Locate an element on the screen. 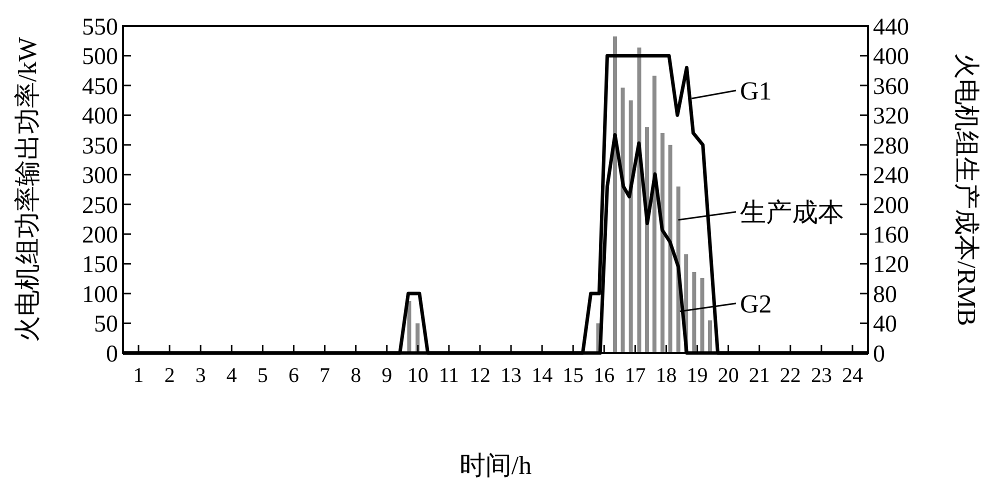  y-tick-label: 0 is located at coordinates (112, 354).